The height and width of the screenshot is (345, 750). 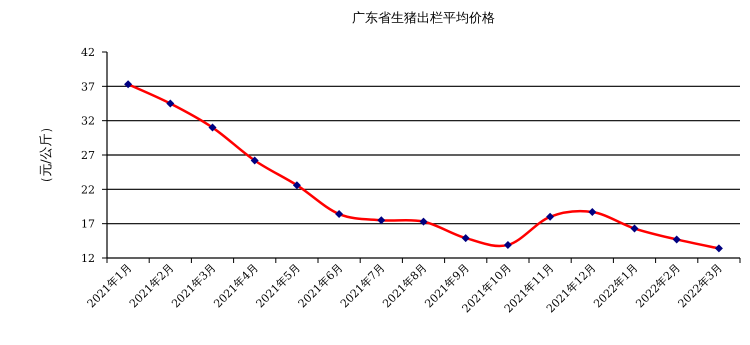 I want to click on y-tick-label: 32, so click(x=88, y=121).